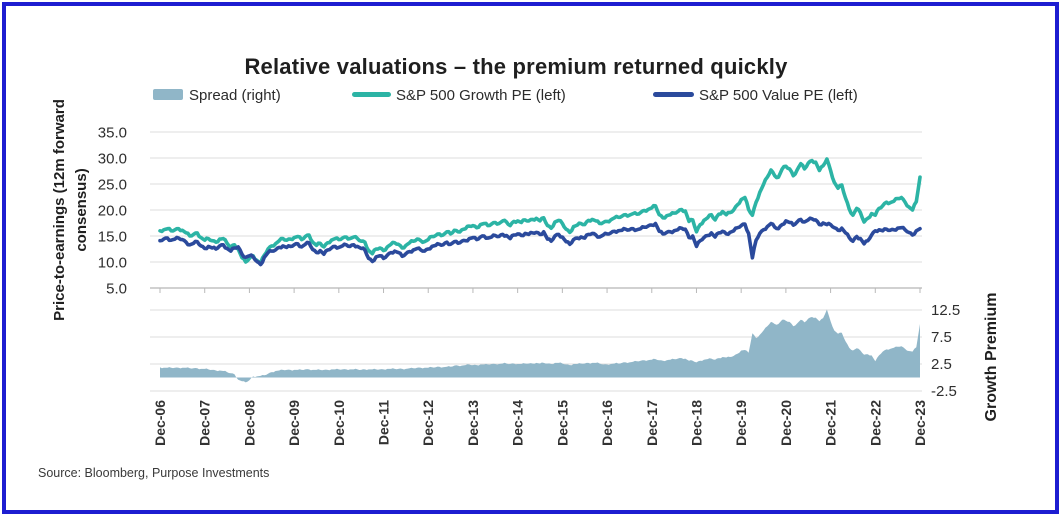 The image size is (1063, 519). I want to click on x-axis-label: Dec-13, so click(473, 423).